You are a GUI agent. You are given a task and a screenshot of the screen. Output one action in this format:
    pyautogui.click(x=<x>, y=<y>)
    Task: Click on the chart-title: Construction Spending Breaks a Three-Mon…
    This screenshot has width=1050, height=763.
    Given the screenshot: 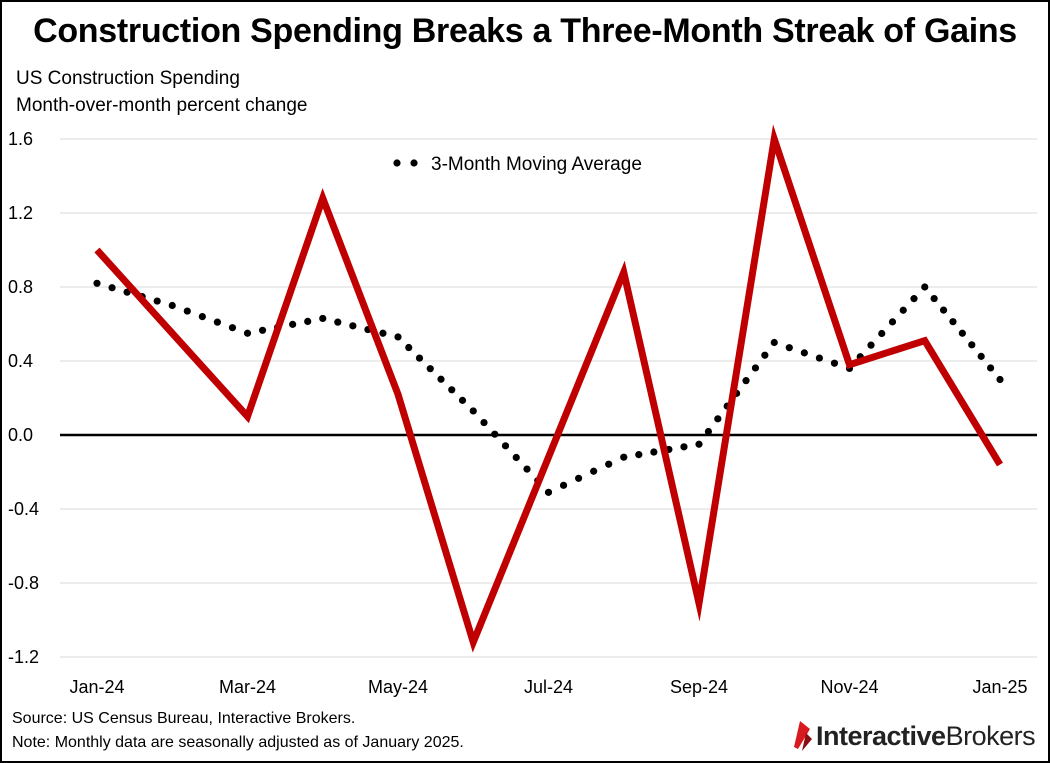 What is the action you would take?
    pyautogui.click(x=525, y=31)
    